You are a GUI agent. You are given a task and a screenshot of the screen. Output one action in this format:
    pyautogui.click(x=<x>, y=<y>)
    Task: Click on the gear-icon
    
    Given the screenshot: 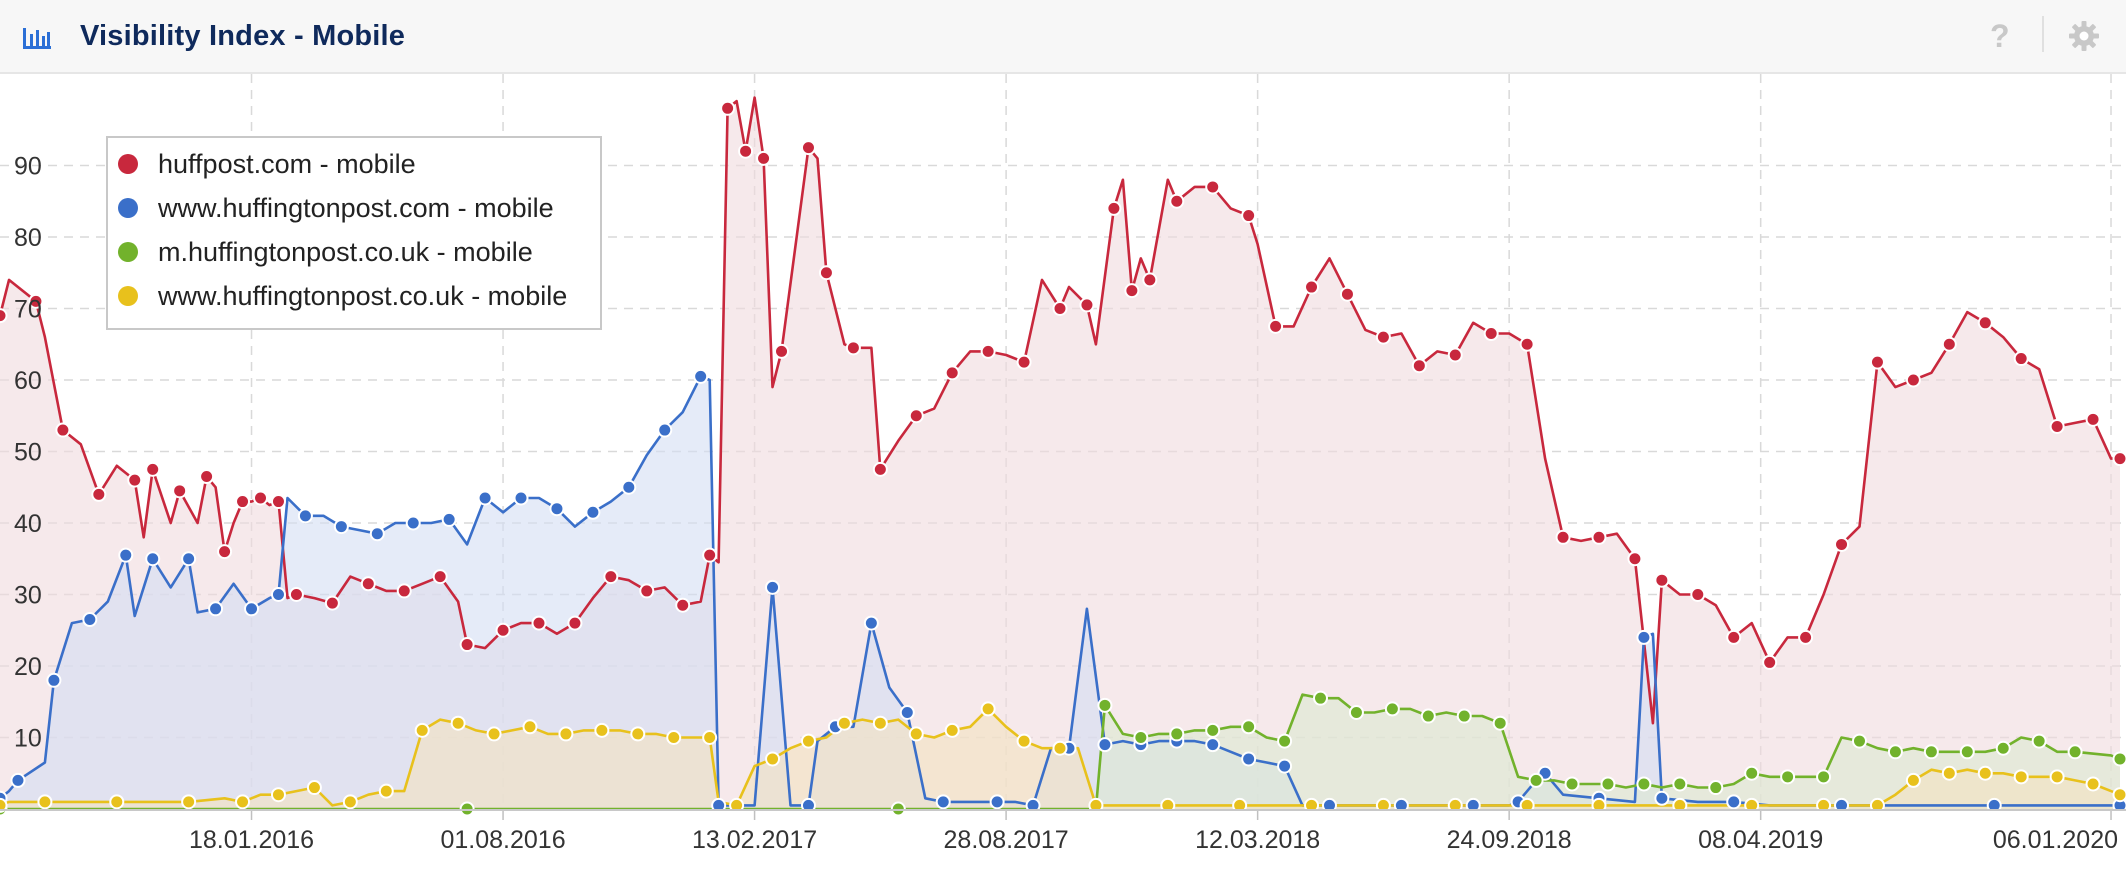 What is the action you would take?
    pyautogui.click(x=2084, y=36)
    